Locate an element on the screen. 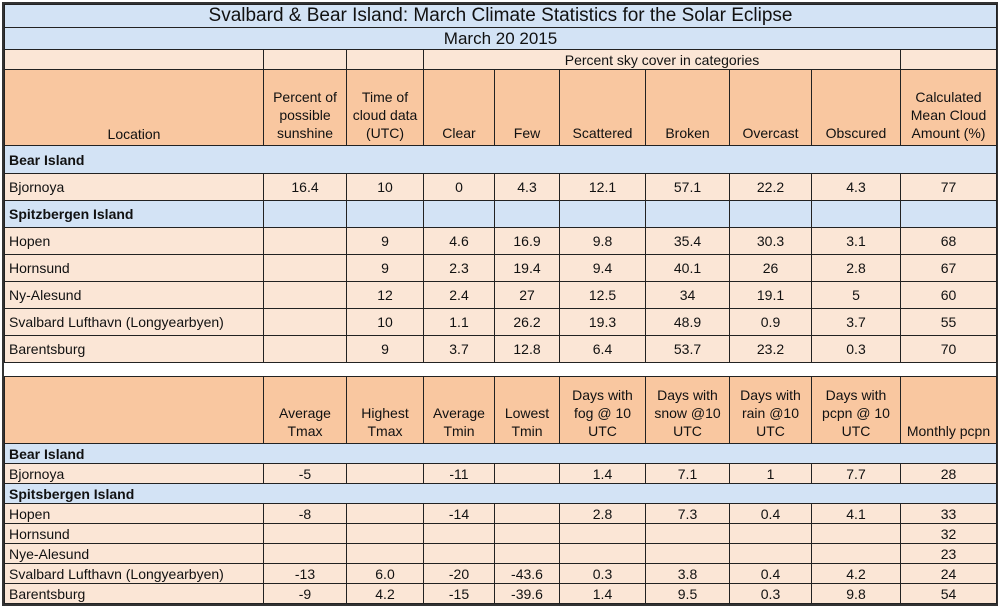 Image resolution: width=1002 pixels, height=611 pixels. cell-broken: 53.7 is located at coordinates (687, 349).